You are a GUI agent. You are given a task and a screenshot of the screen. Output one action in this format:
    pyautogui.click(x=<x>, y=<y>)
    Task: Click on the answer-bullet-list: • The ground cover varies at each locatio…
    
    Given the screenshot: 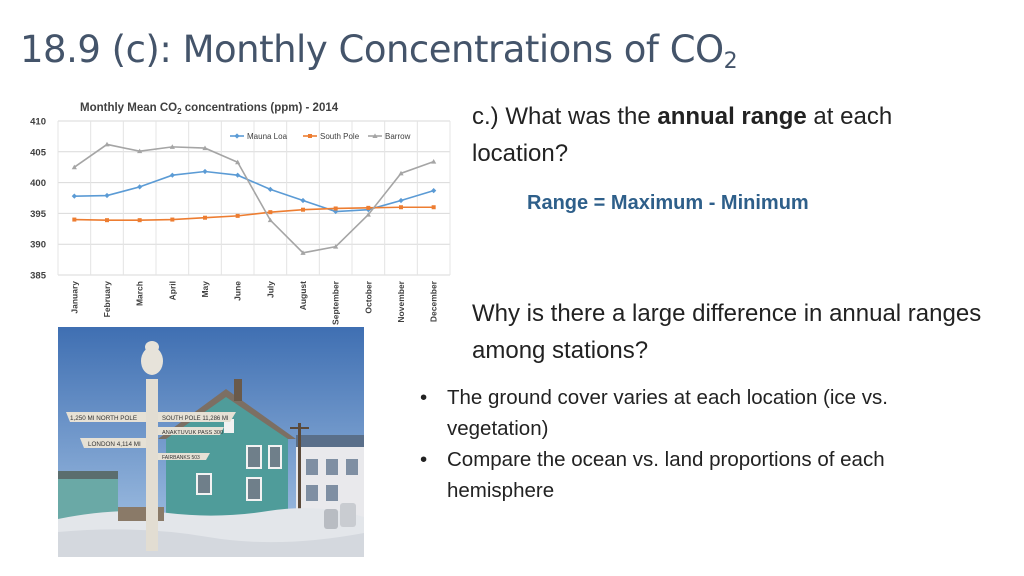 What is the action you would take?
    pyautogui.click(x=698, y=444)
    